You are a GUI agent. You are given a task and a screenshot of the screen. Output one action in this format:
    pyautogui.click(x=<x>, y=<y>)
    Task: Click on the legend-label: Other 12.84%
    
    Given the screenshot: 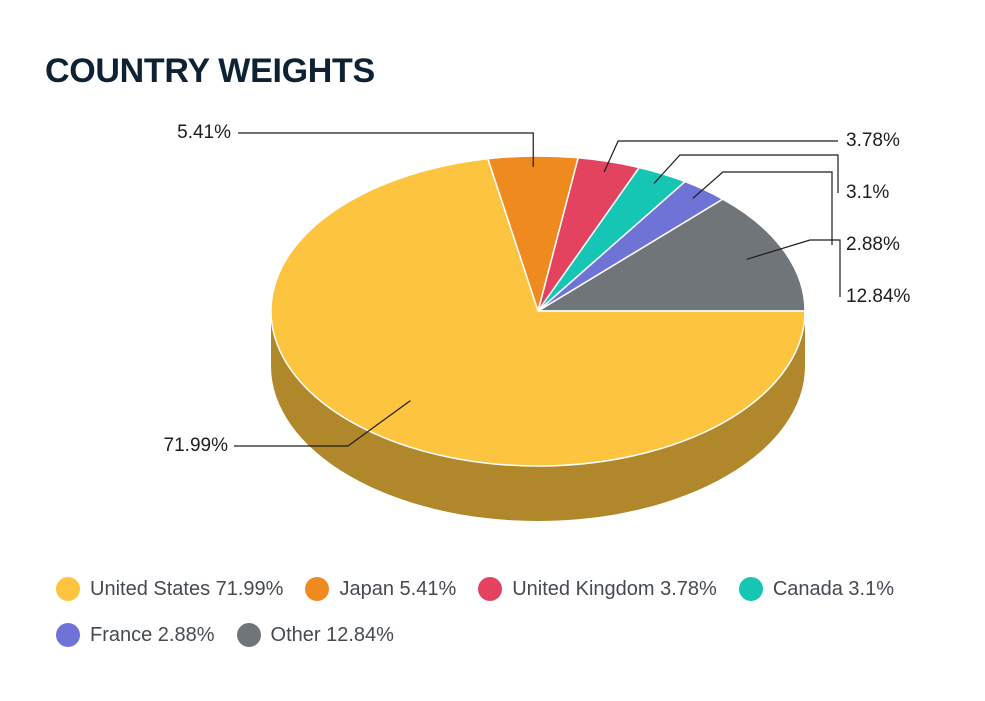 What is the action you would take?
    pyautogui.click(x=332, y=635)
    